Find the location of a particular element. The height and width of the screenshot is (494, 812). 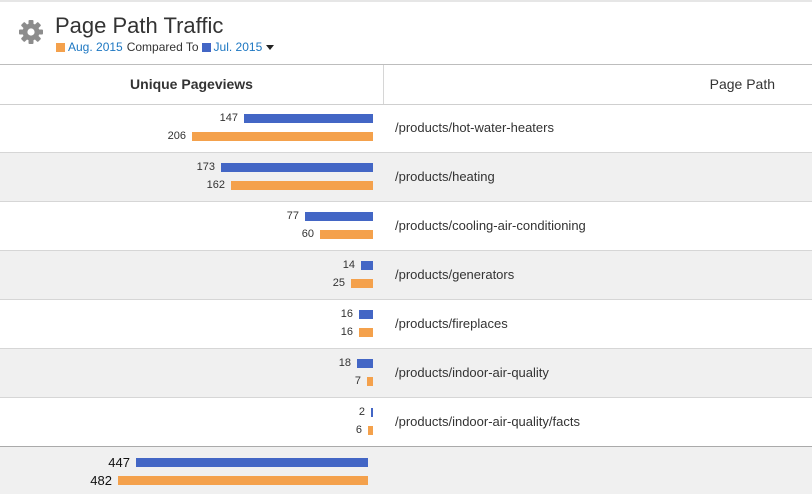

total-jul-value: 447 is located at coordinates (119, 462).